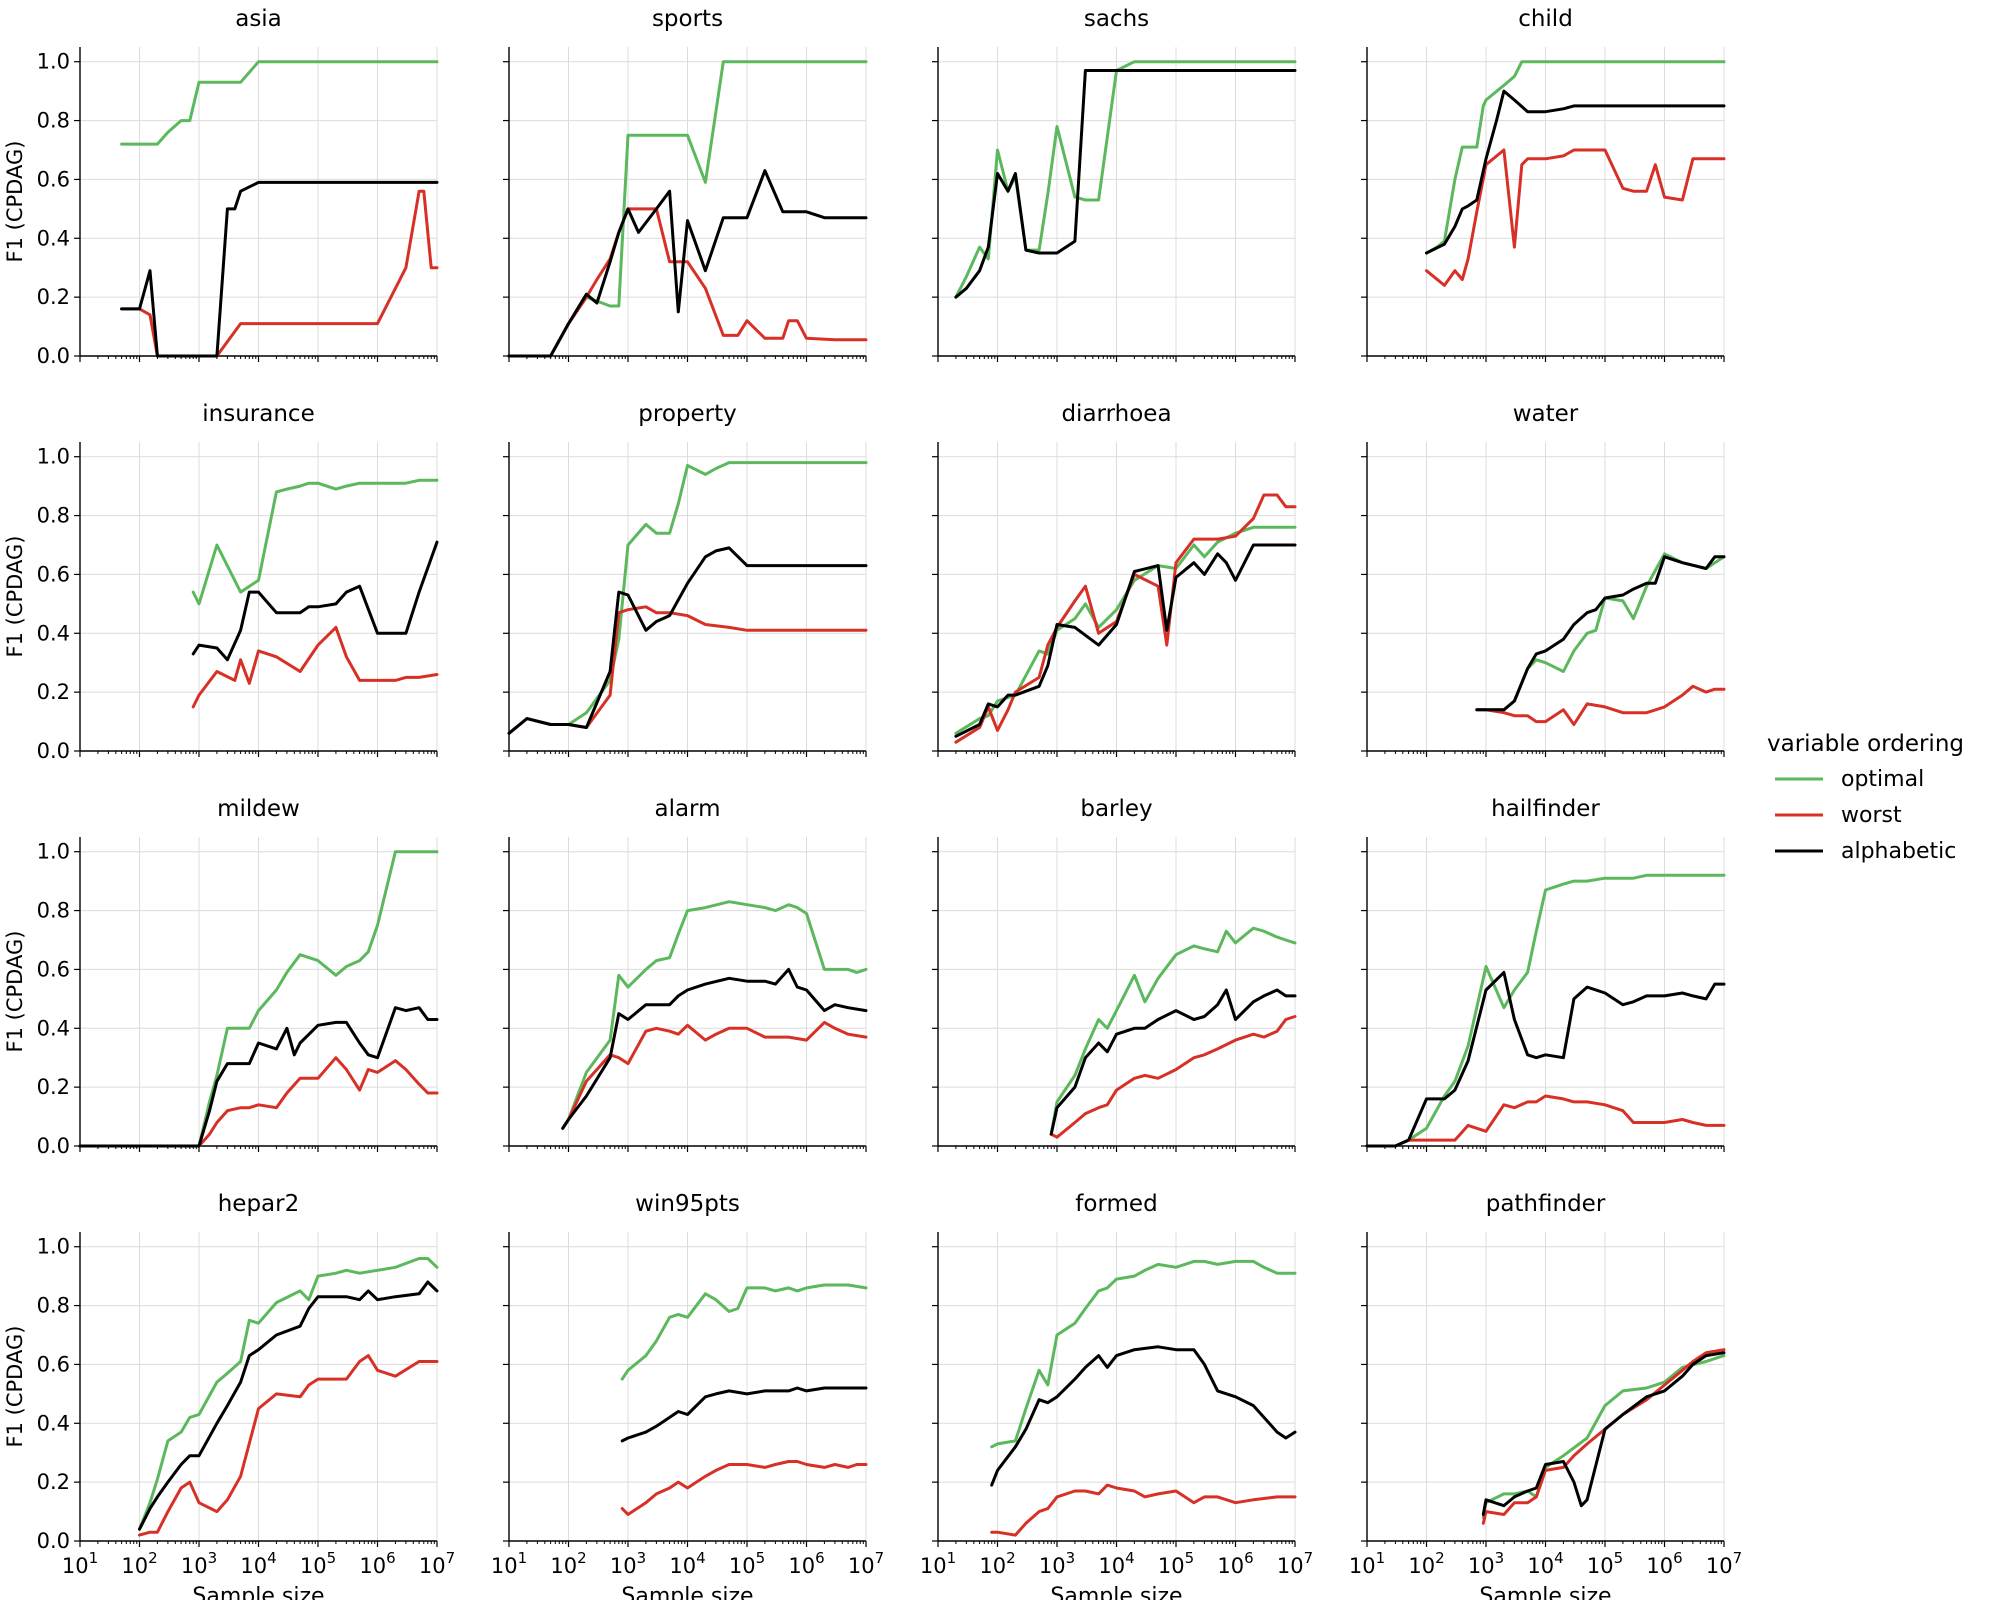 This screenshot has width=1991, height=1600. What do you see at coordinates (687, 809) in the screenshot?
I see `panel-title: alarm` at bounding box center [687, 809].